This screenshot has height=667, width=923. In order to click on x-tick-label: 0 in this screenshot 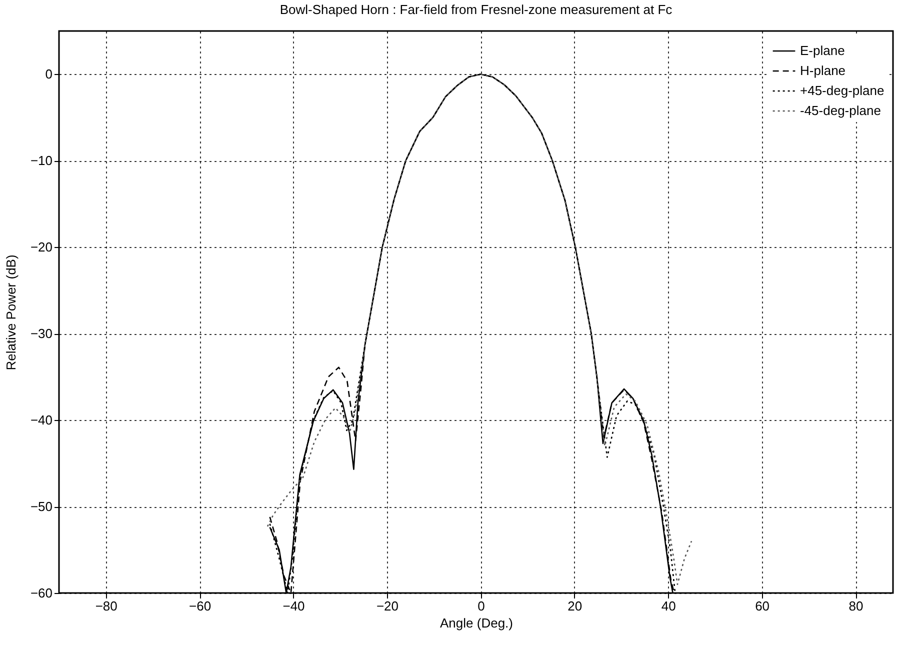, I will do `click(481, 606)`.